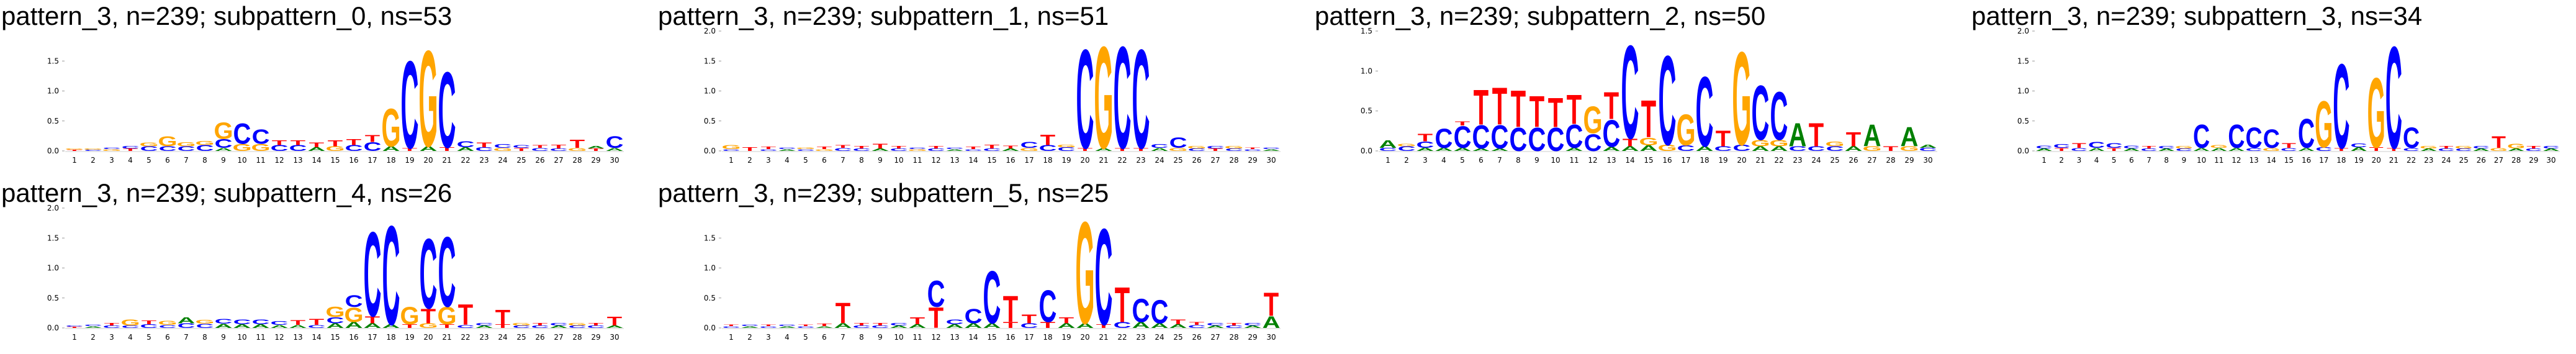  What do you see at coordinates (1159, 338) in the screenshot?
I see `x-tick-label: 24` at bounding box center [1159, 338].